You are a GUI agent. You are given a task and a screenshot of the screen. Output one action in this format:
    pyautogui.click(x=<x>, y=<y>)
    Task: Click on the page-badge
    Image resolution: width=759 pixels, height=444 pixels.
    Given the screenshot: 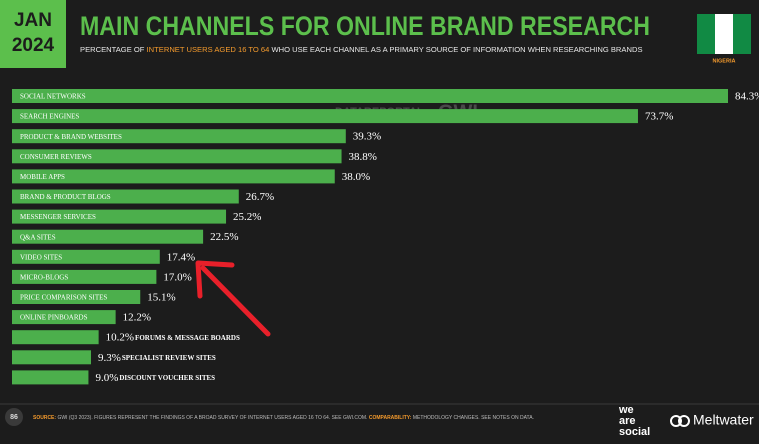 What is the action you would take?
    pyautogui.click(x=14, y=417)
    